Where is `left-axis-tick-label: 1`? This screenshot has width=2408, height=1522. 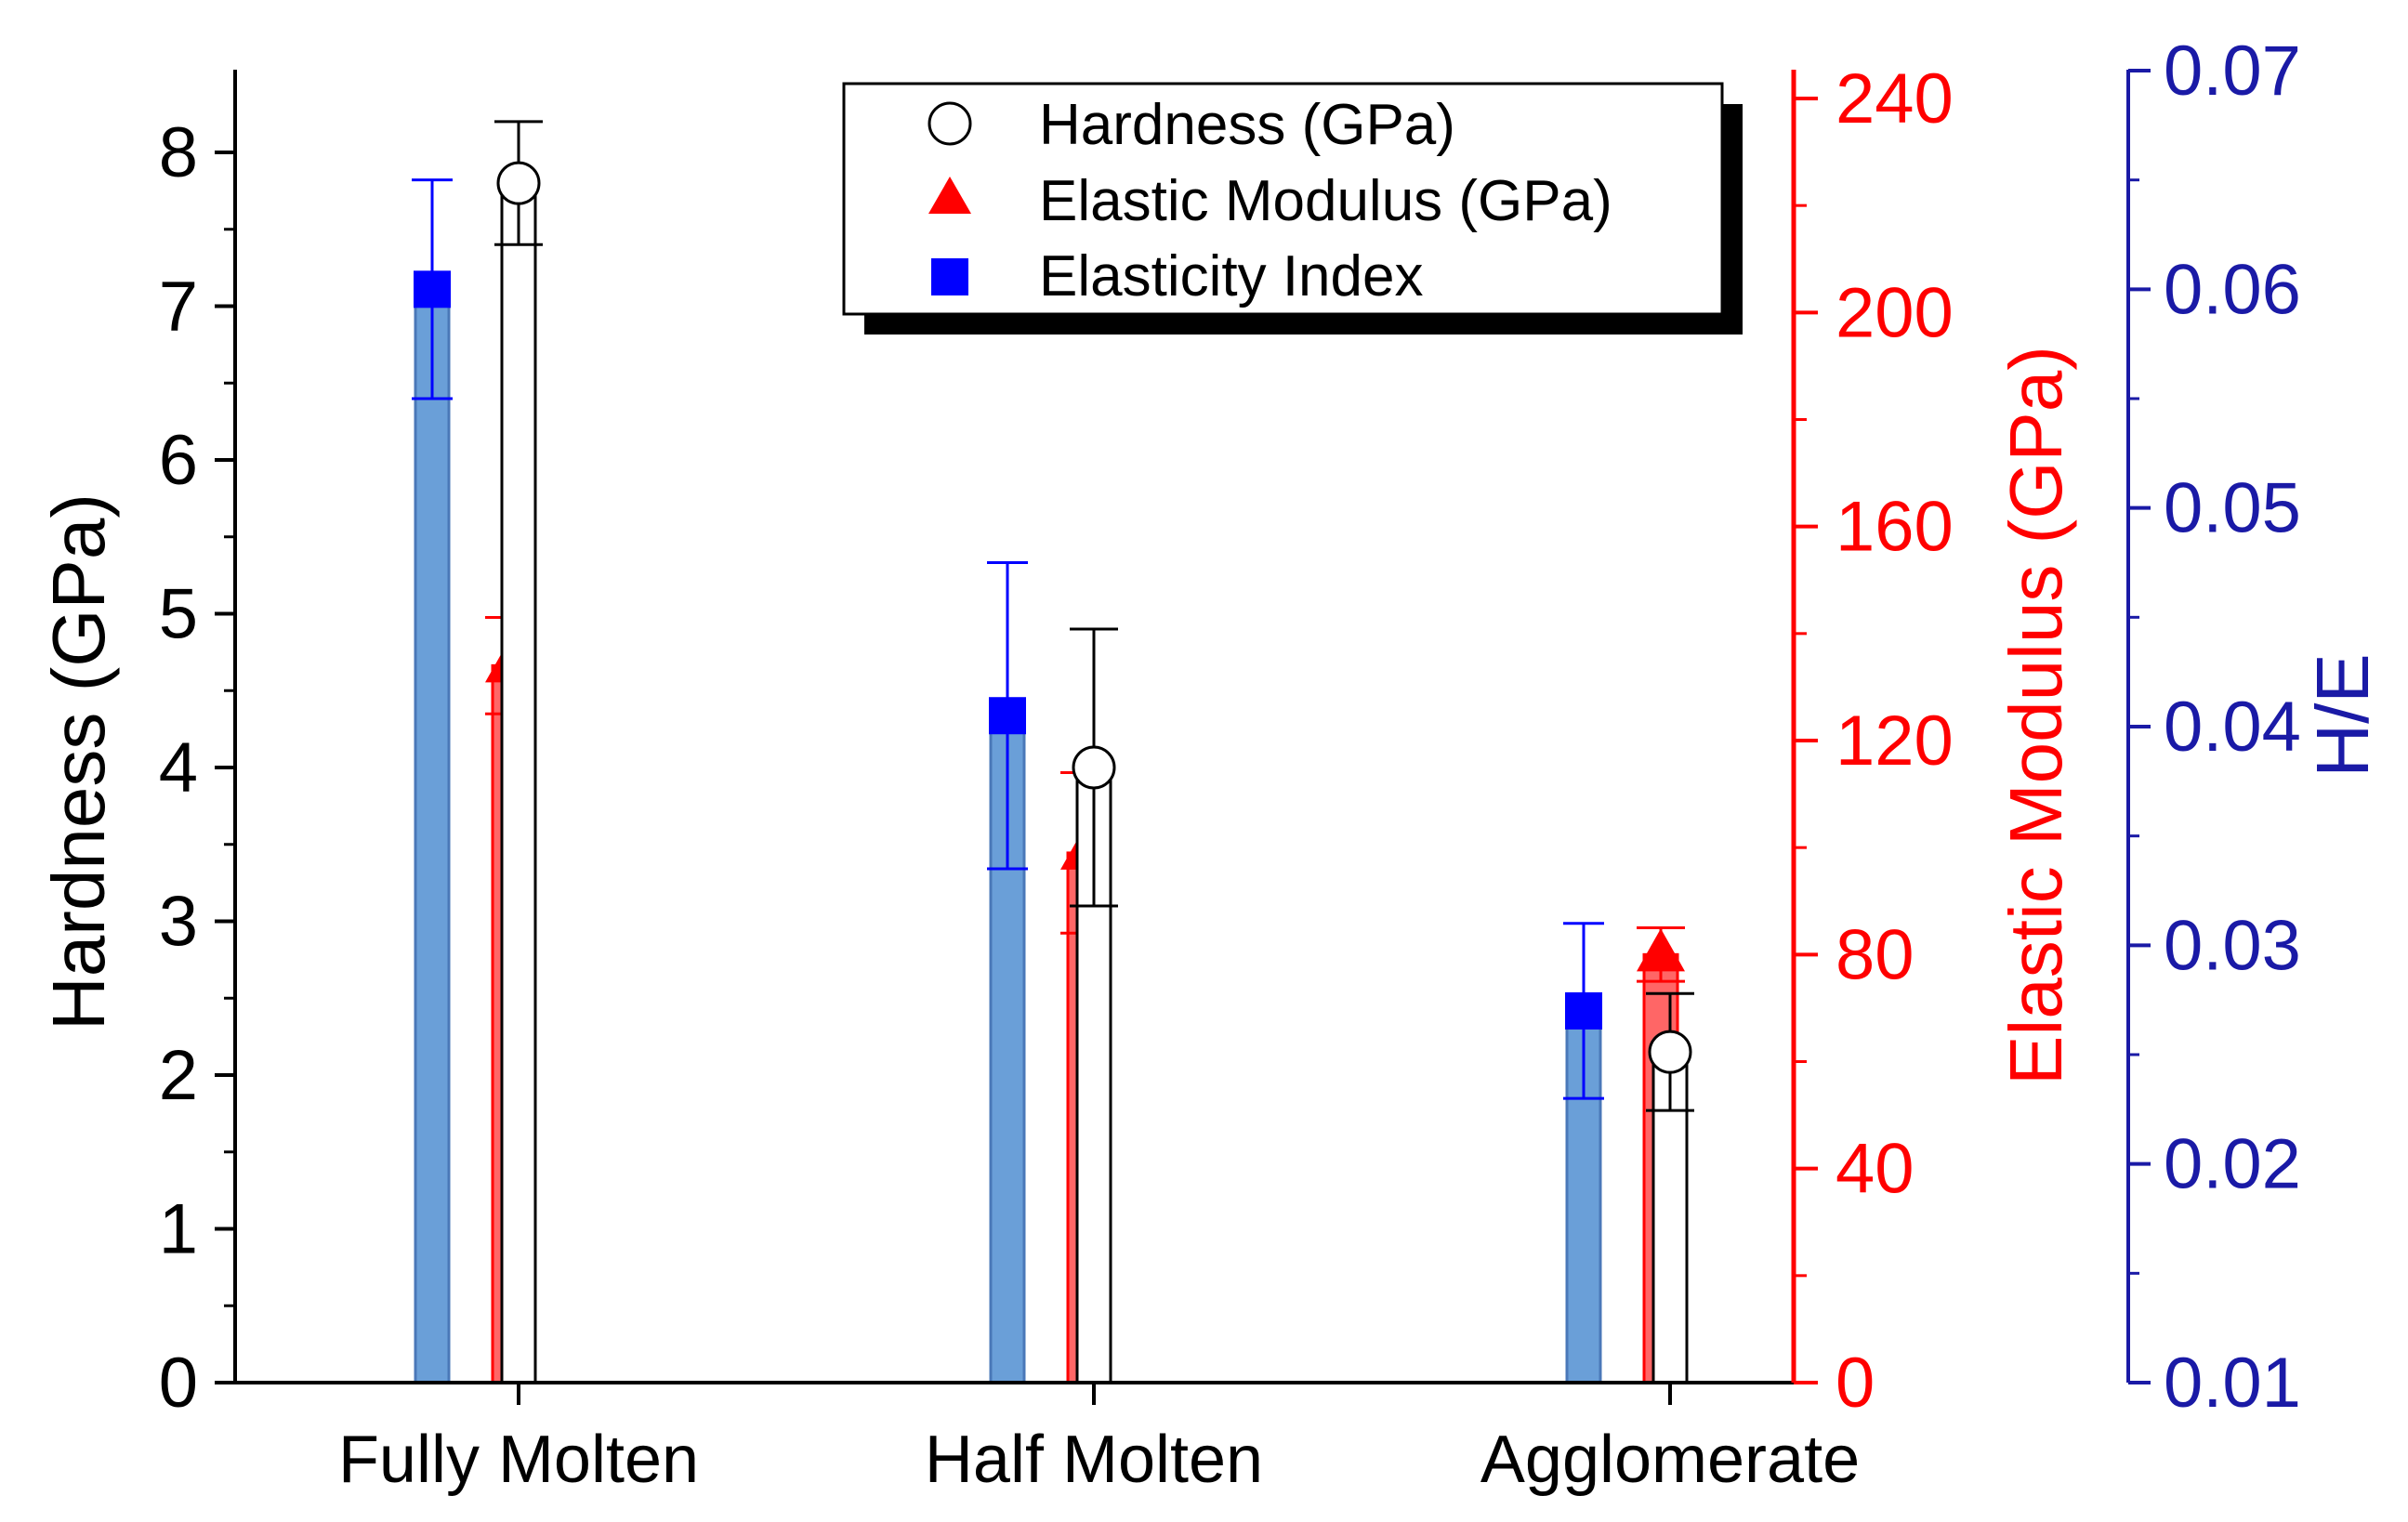
left-axis-tick-label: 1 is located at coordinates (178, 1230).